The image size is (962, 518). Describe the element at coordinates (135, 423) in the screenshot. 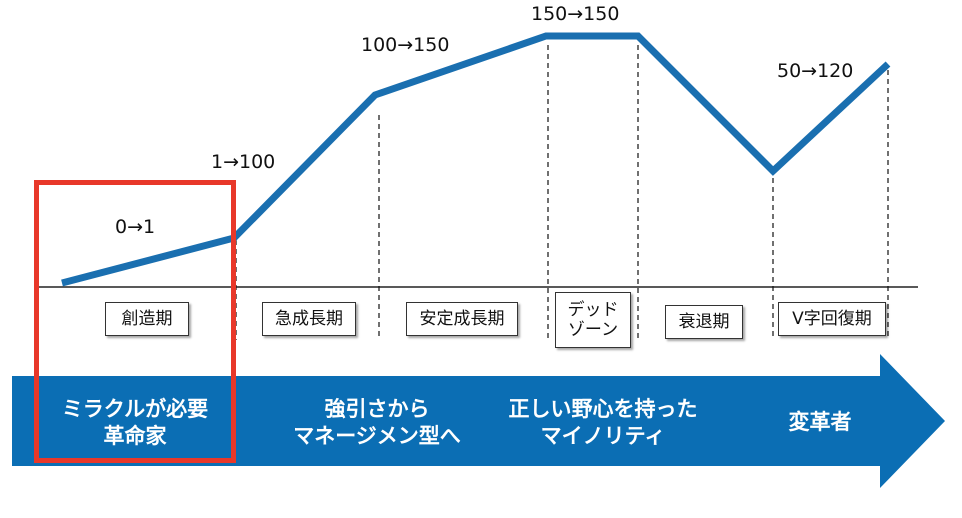

I see `role-label-miracle: ミラクルが必要 革命家` at that location.